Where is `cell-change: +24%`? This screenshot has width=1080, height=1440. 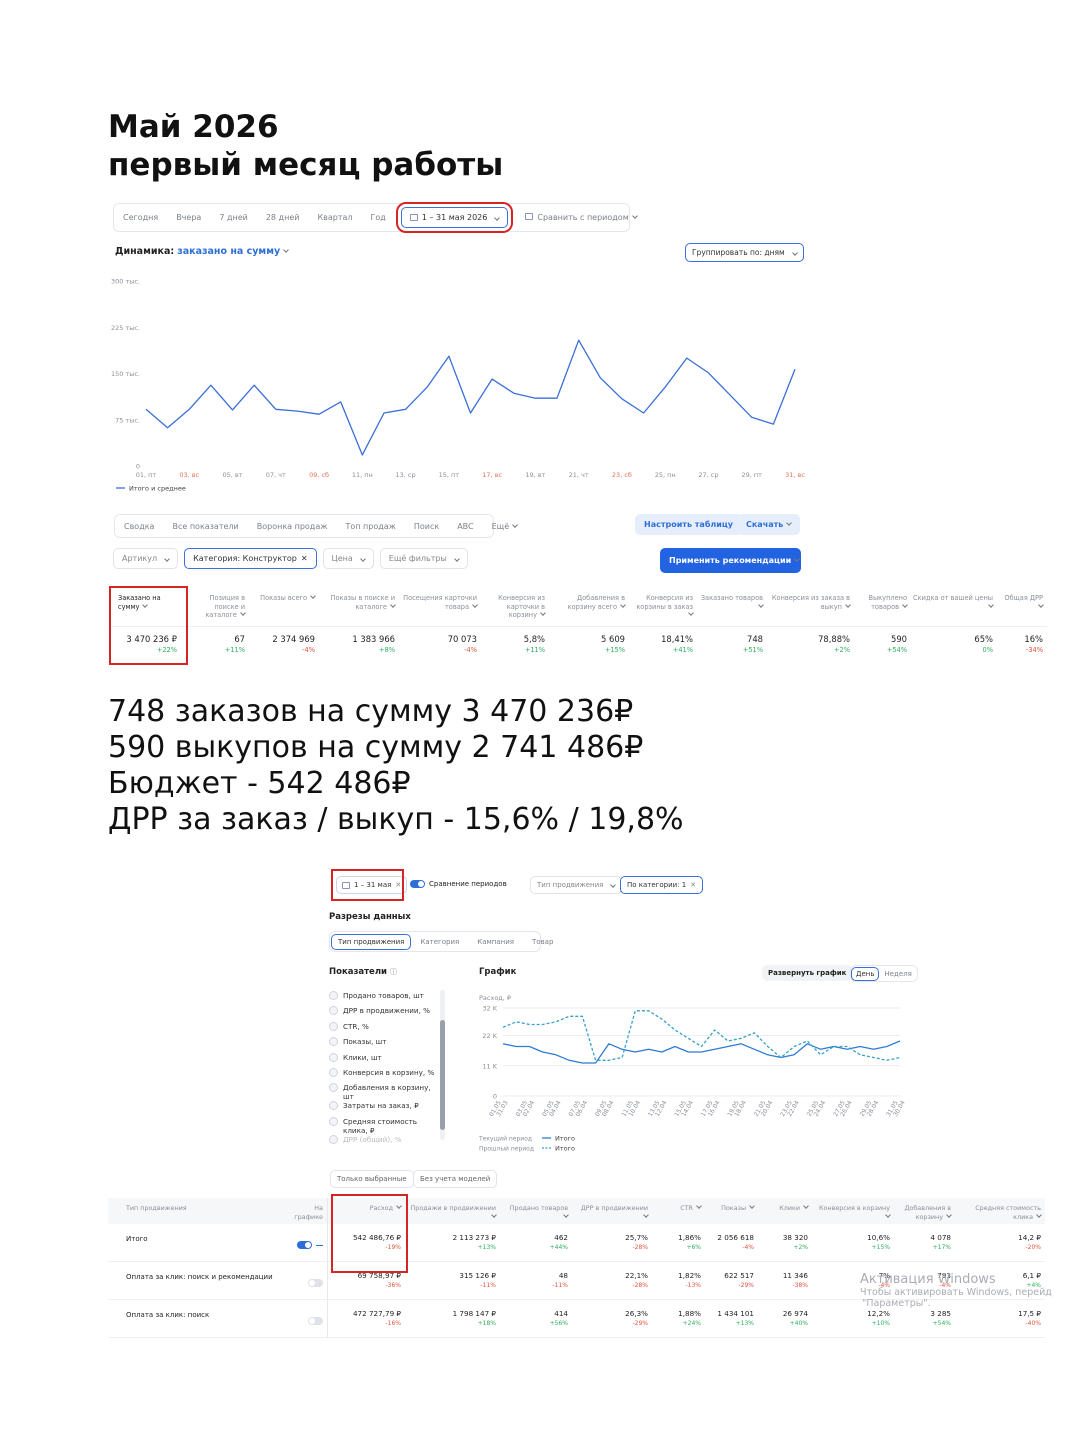 cell-change: +24% is located at coordinates (691, 1323).